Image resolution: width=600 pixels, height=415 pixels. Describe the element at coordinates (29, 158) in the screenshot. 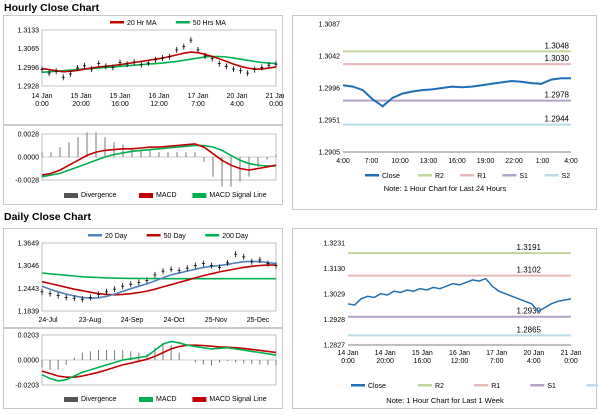

I see `hourly-macd-ytick: 0.0000` at that location.